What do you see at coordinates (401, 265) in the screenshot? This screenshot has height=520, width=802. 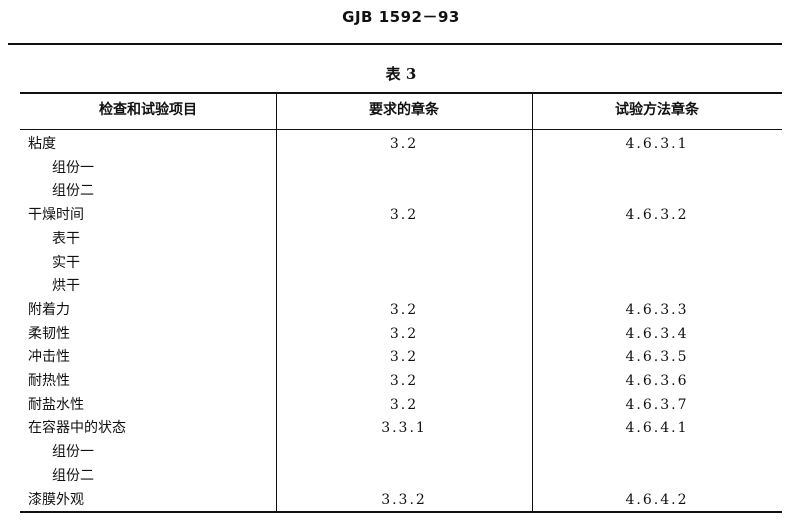 I see `table-row: 实干` at bounding box center [401, 265].